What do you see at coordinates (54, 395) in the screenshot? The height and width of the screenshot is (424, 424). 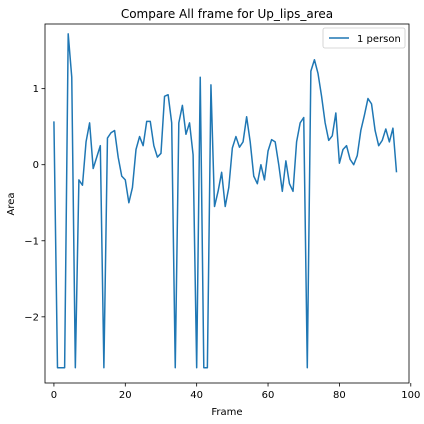 I see `x-tick-label: 0` at bounding box center [54, 395].